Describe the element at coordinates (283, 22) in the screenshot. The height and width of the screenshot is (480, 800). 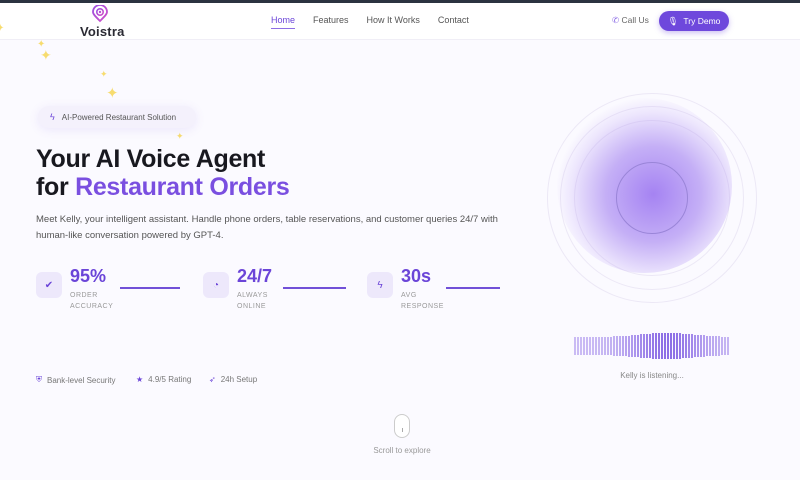
I see `nav-home: Home` at that location.